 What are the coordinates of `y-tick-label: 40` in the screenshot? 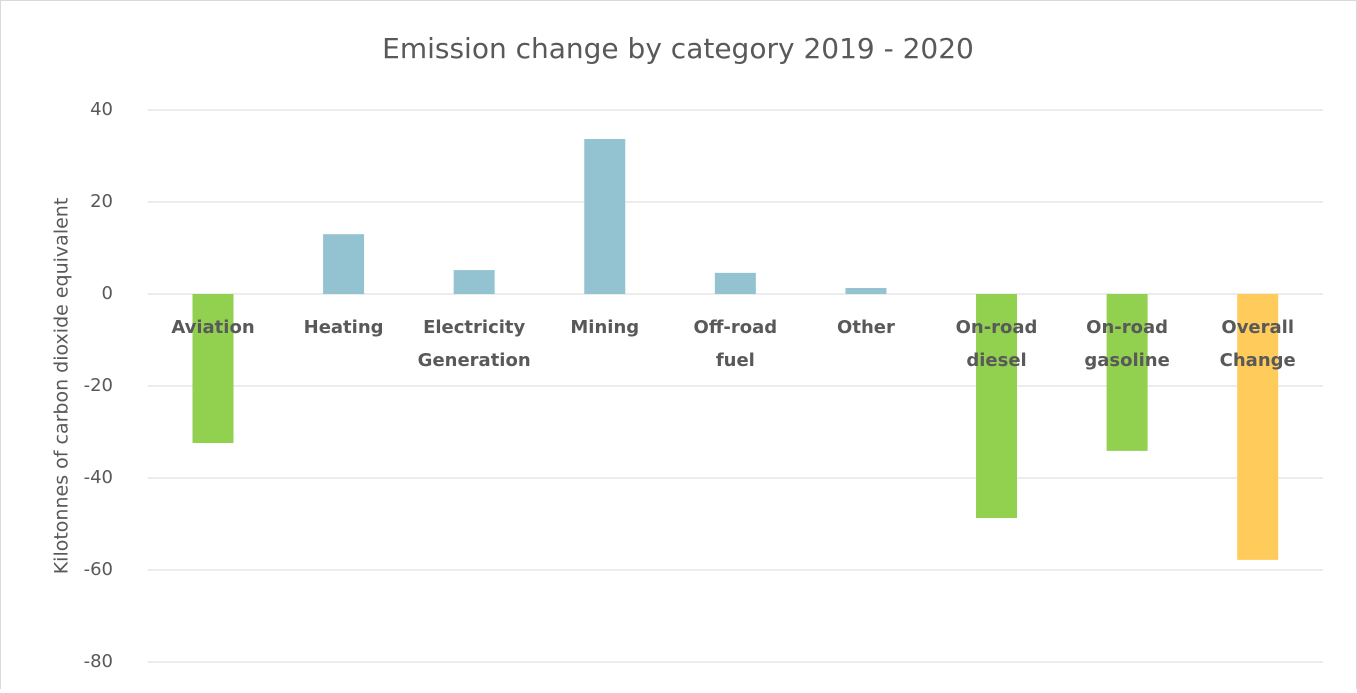 It's located at (101, 109).